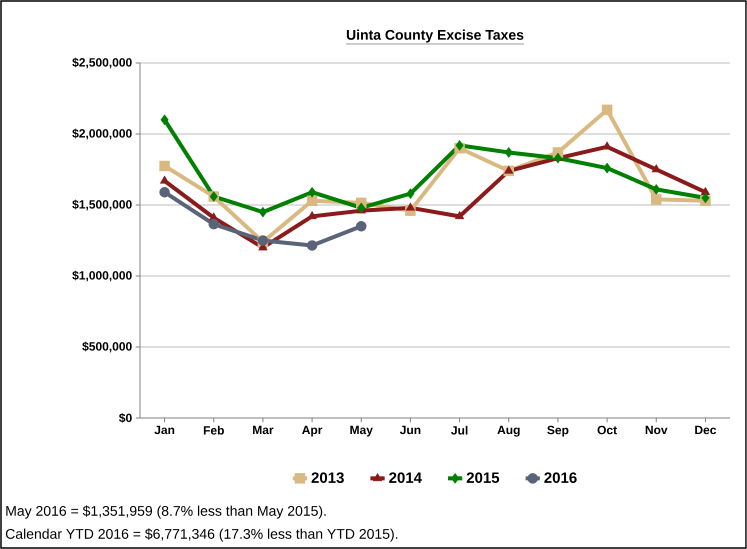 This screenshot has height=549, width=747. Describe the element at coordinates (410, 430) in the screenshot. I see `x-tick-label: Jun` at that location.